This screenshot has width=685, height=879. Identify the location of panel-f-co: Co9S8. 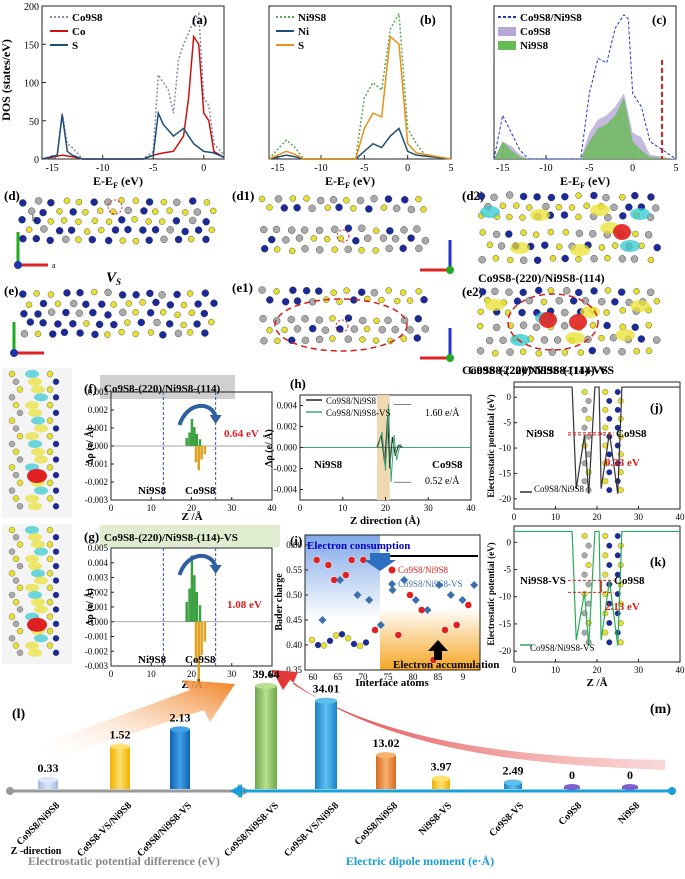
(200, 491).